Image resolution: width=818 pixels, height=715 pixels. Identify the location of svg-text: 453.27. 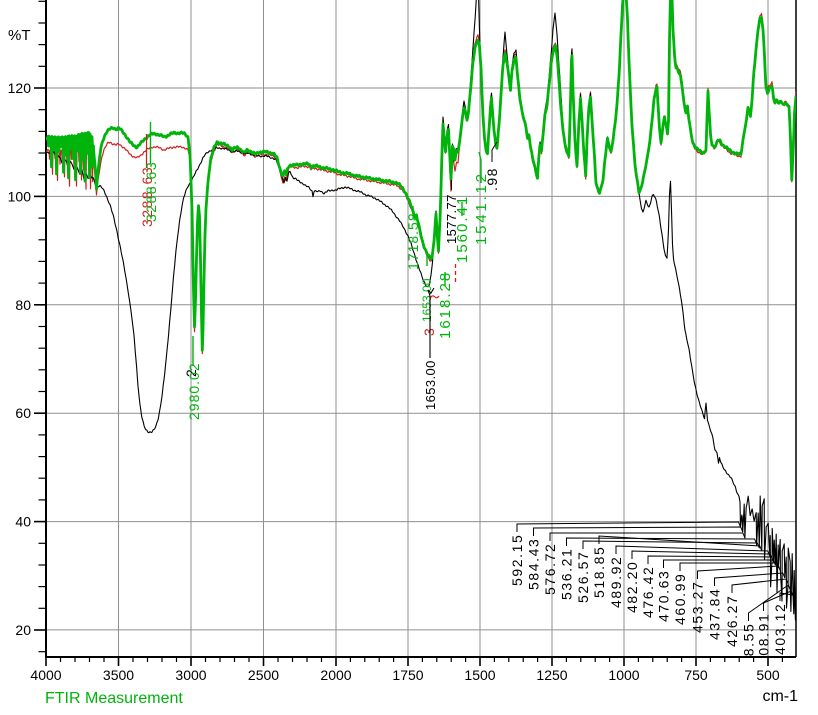
(698, 607).